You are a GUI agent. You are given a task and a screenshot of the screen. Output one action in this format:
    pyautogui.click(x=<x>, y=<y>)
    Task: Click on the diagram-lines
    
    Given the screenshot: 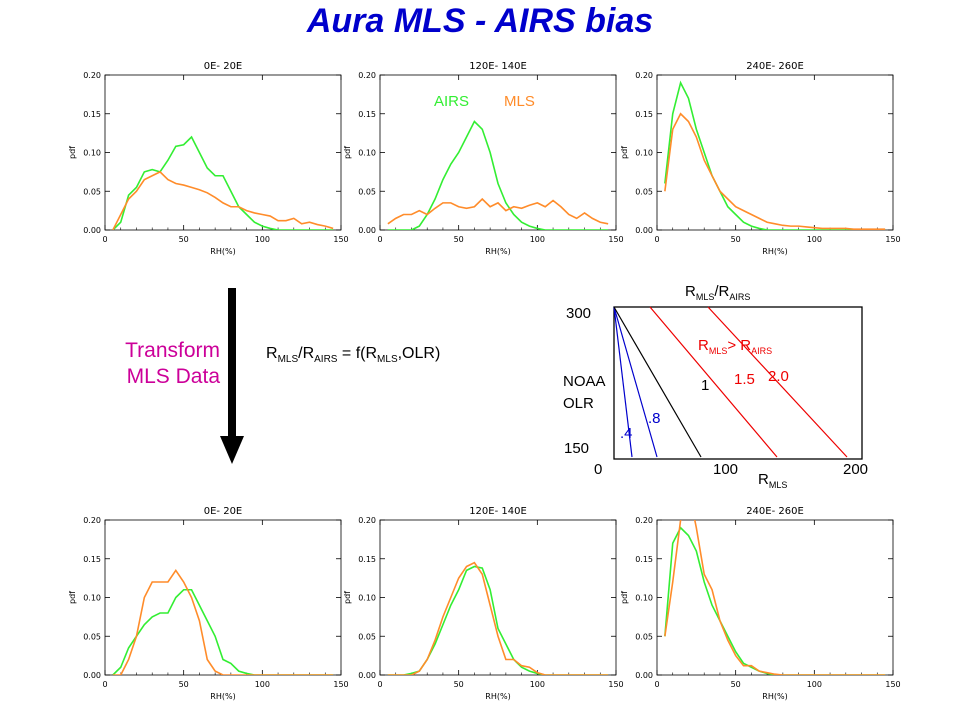 What is the action you would take?
    pyautogui.click(x=730, y=382)
    